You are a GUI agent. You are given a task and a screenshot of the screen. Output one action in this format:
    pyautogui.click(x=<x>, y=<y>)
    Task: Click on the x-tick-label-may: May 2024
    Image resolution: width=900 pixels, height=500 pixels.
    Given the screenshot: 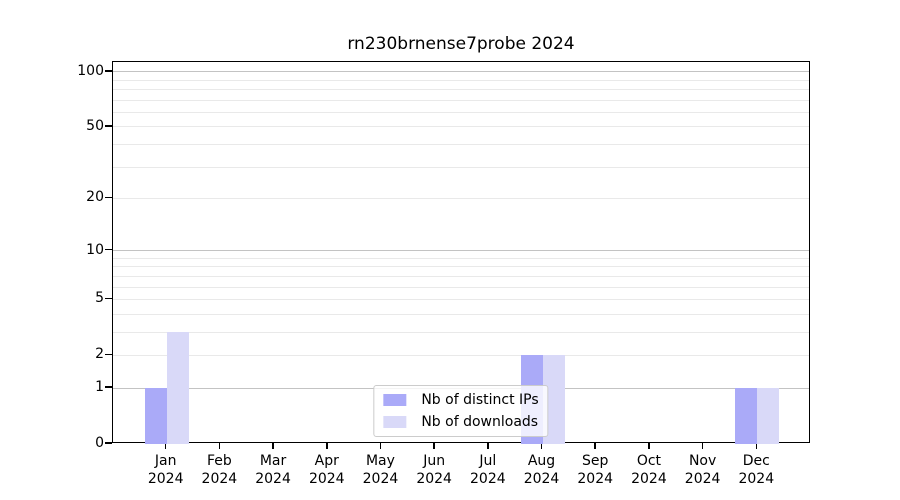 What is the action you would take?
    pyautogui.click(x=380, y=470)
    